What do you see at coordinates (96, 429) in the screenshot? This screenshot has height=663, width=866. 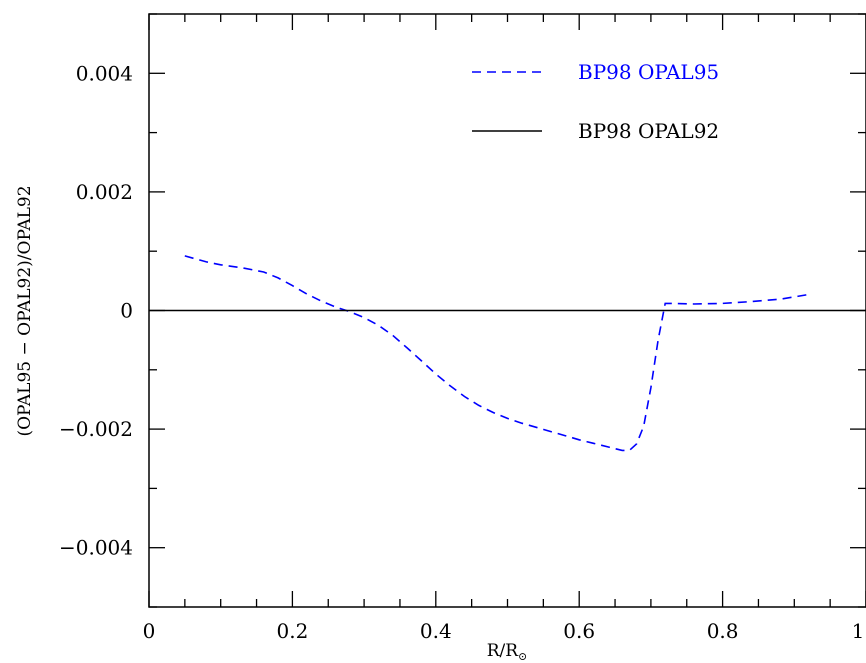 I see `y-tick-label: −0.002` at bounding box center [96, 429].